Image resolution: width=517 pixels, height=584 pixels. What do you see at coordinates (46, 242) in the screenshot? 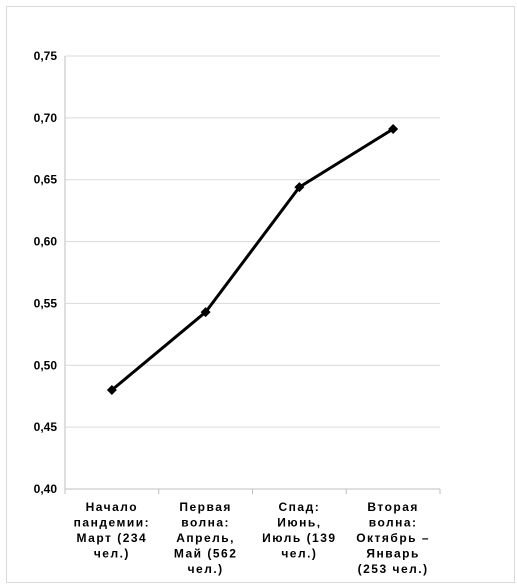
I see `y-tick-label: 0,60` at bounding box center [46, 242].